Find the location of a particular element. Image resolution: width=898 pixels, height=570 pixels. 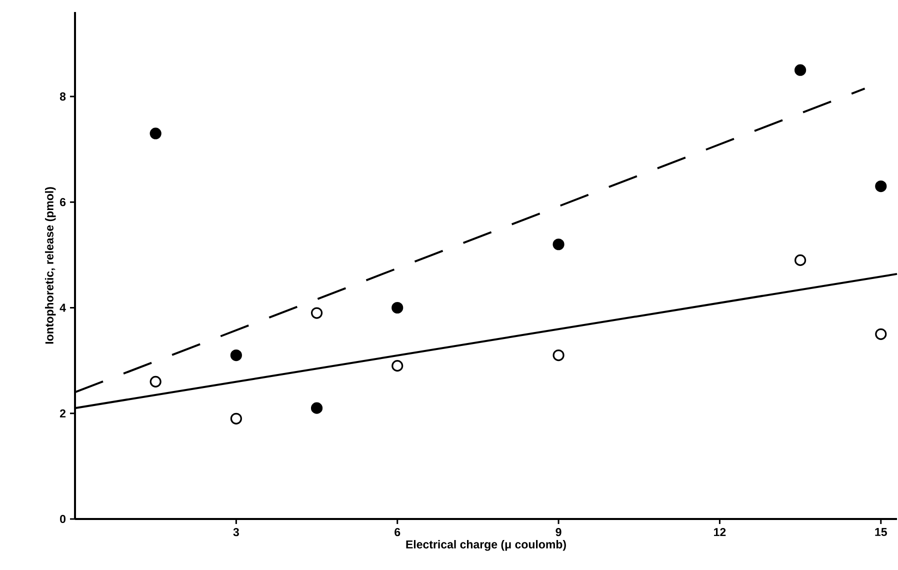

y-tick-label: 8 is located at coordinates (63, 96).